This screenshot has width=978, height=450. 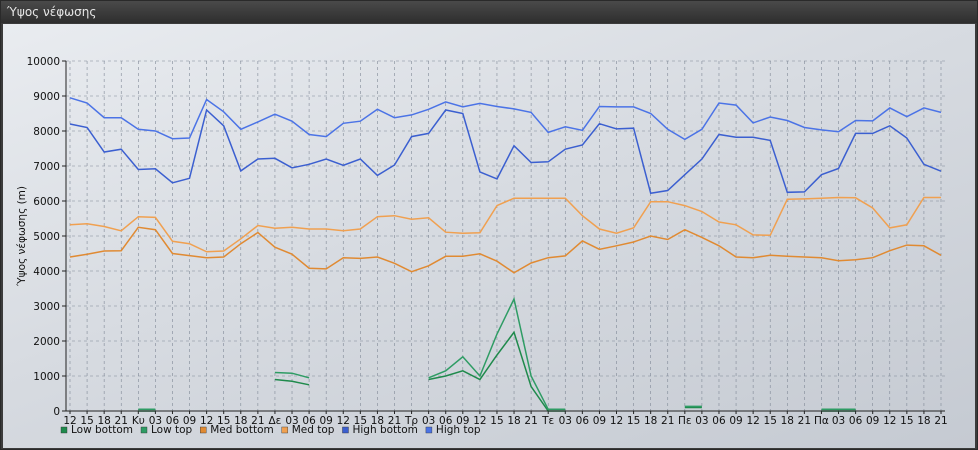 I want to click on x-tick-label: Τρ, so click(x=411, y=421).